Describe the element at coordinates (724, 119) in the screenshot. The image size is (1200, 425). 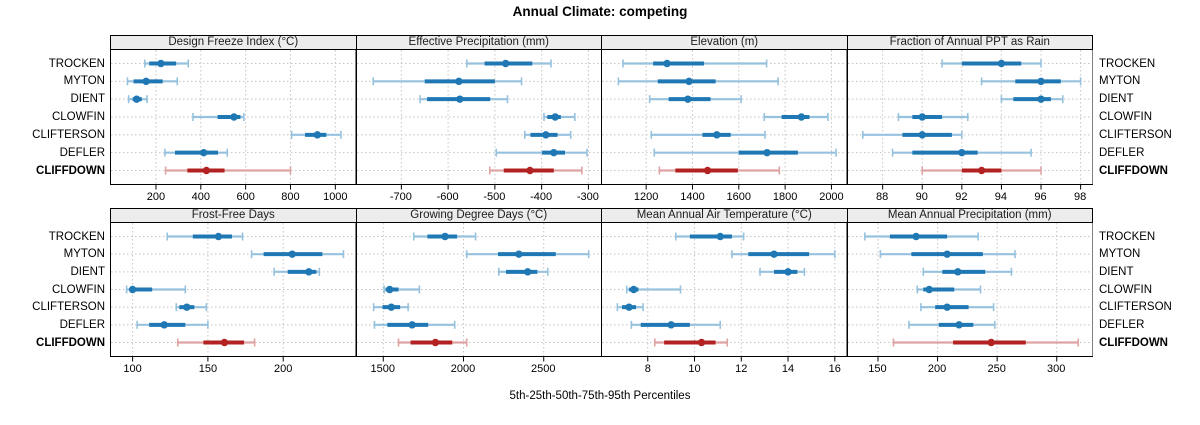
I see `panel-plot-elevation-m-` at that location.